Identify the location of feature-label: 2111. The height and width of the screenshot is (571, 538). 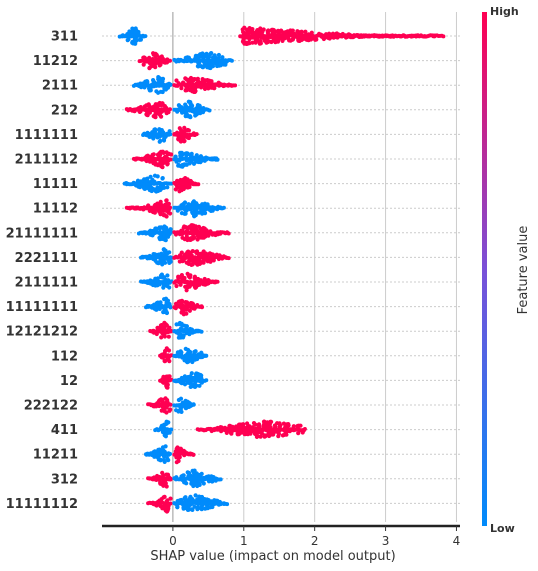
(60, 86).